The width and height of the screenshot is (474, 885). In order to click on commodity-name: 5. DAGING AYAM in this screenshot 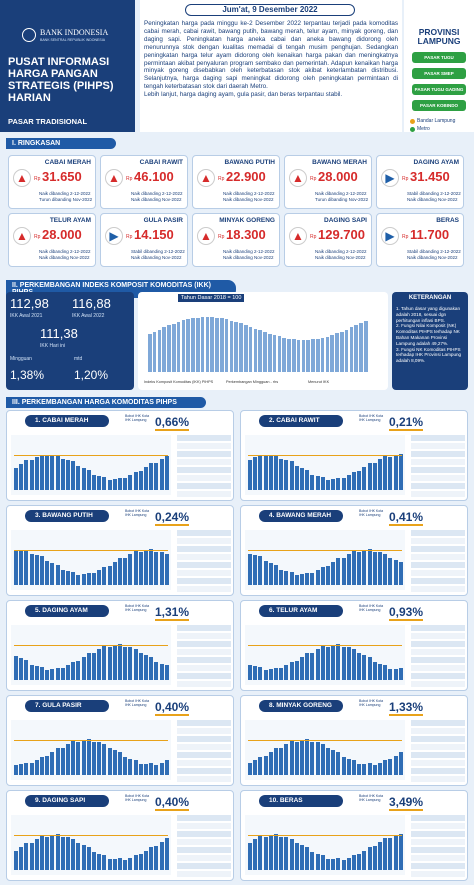, I will do `click(67, 611)`.